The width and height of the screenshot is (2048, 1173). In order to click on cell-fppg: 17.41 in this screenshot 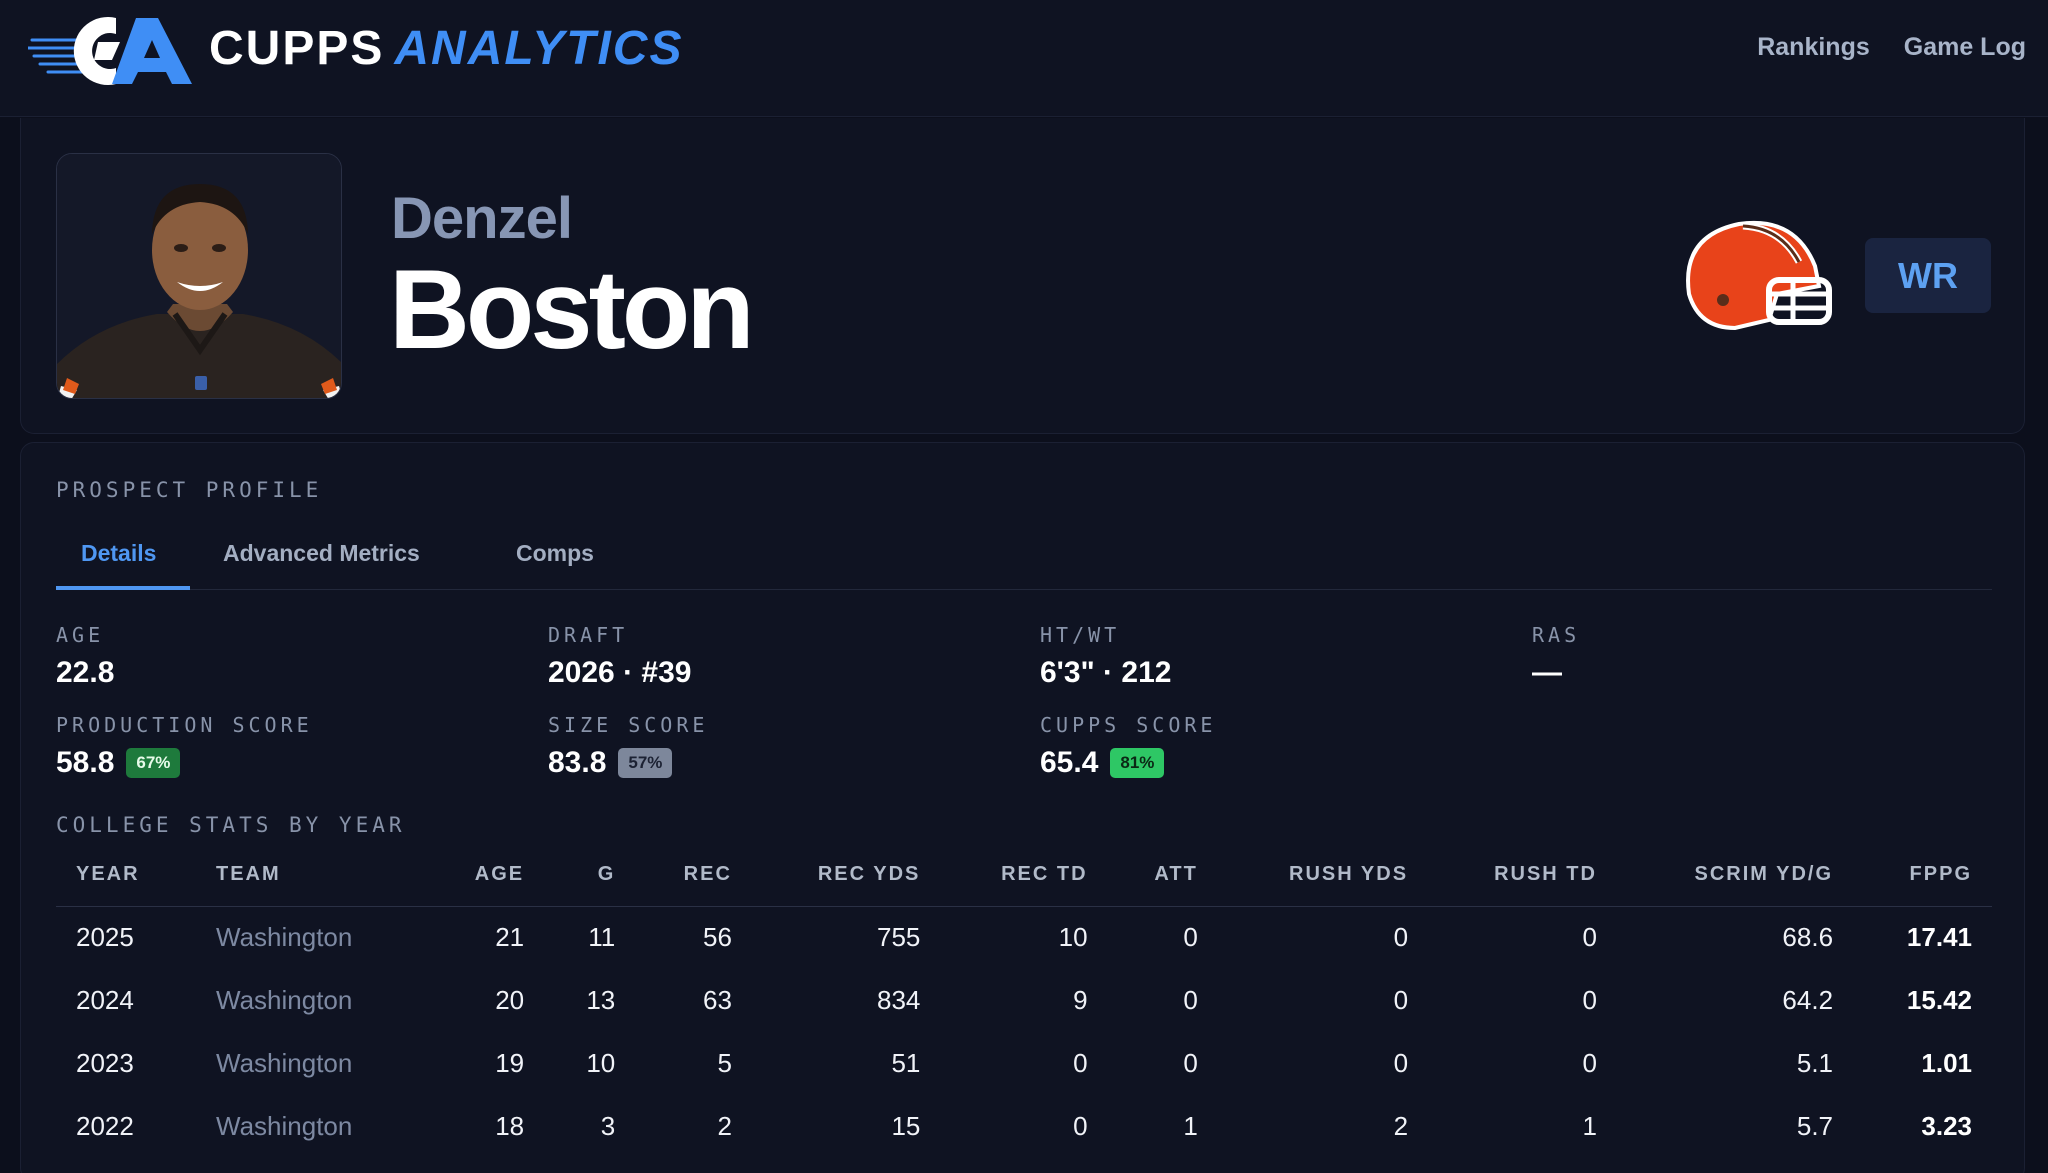, I will do `click(1939, 937)`.